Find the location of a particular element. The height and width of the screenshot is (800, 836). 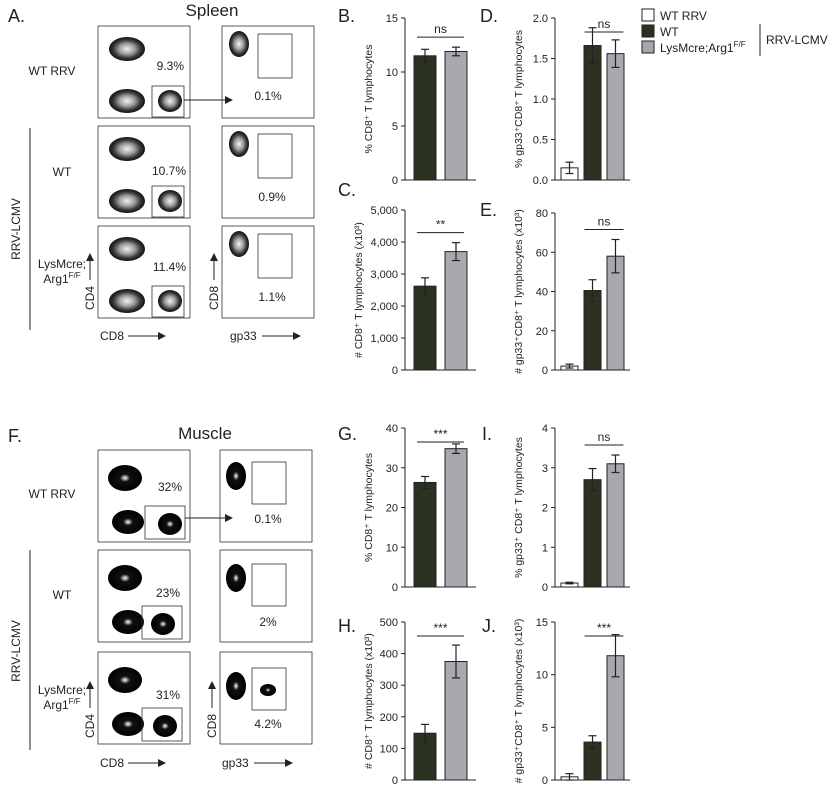

muscle-pct-cd8-wt-rrv: 32% is located at coordinates (170, 487).